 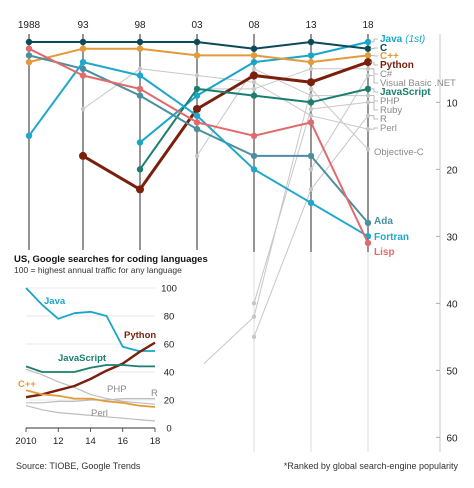 I want to click on series-label-note: (1st), so click(x=415, y=39).